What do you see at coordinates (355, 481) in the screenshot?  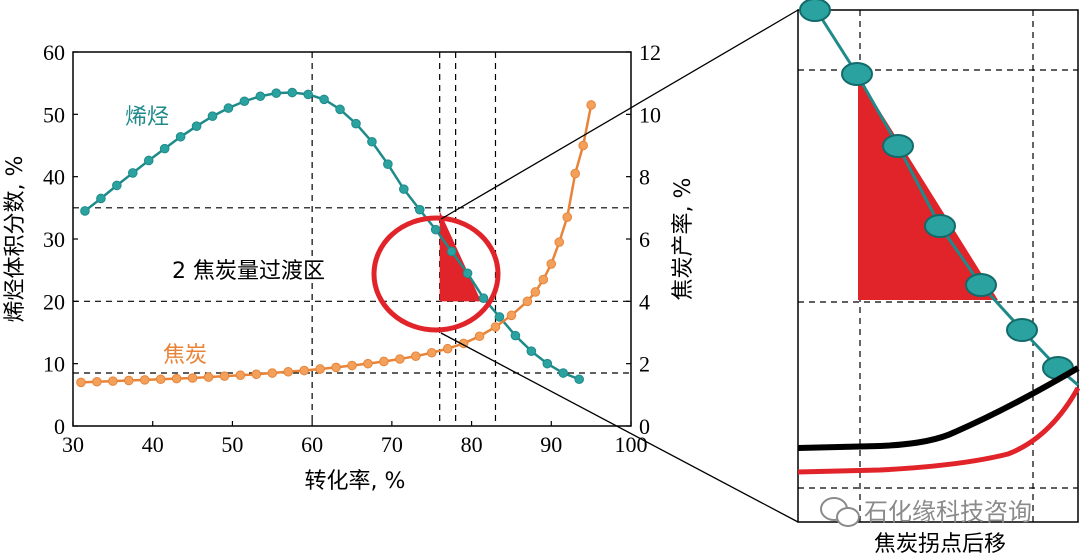 I see `x-axis-title: 转化率, %` at bounding box center [355, 481].